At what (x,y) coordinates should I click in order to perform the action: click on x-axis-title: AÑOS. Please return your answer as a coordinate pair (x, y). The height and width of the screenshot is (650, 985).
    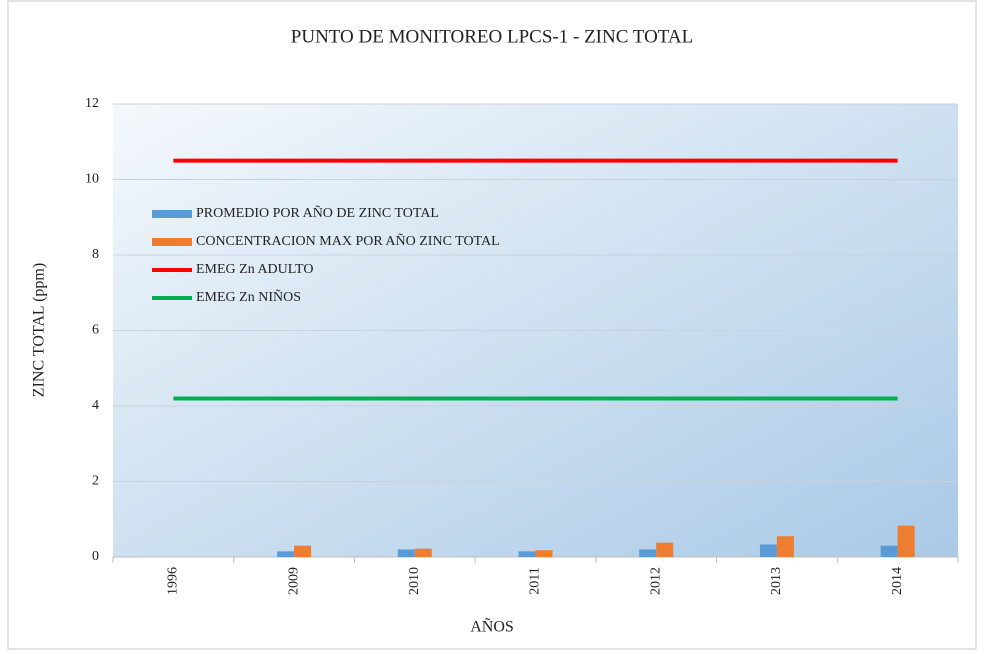
    Looking at the image, I should click on (492, 627).